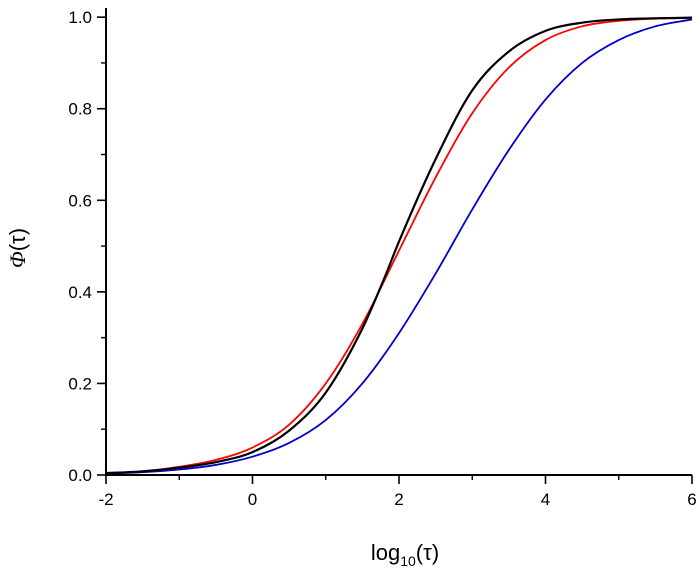 The width and height of the screenshot is (700, 572). What do you see at coordinates (398, 499) in the screenshot?
I see `x-tick-label: 2` at bounding box center [398, 499].